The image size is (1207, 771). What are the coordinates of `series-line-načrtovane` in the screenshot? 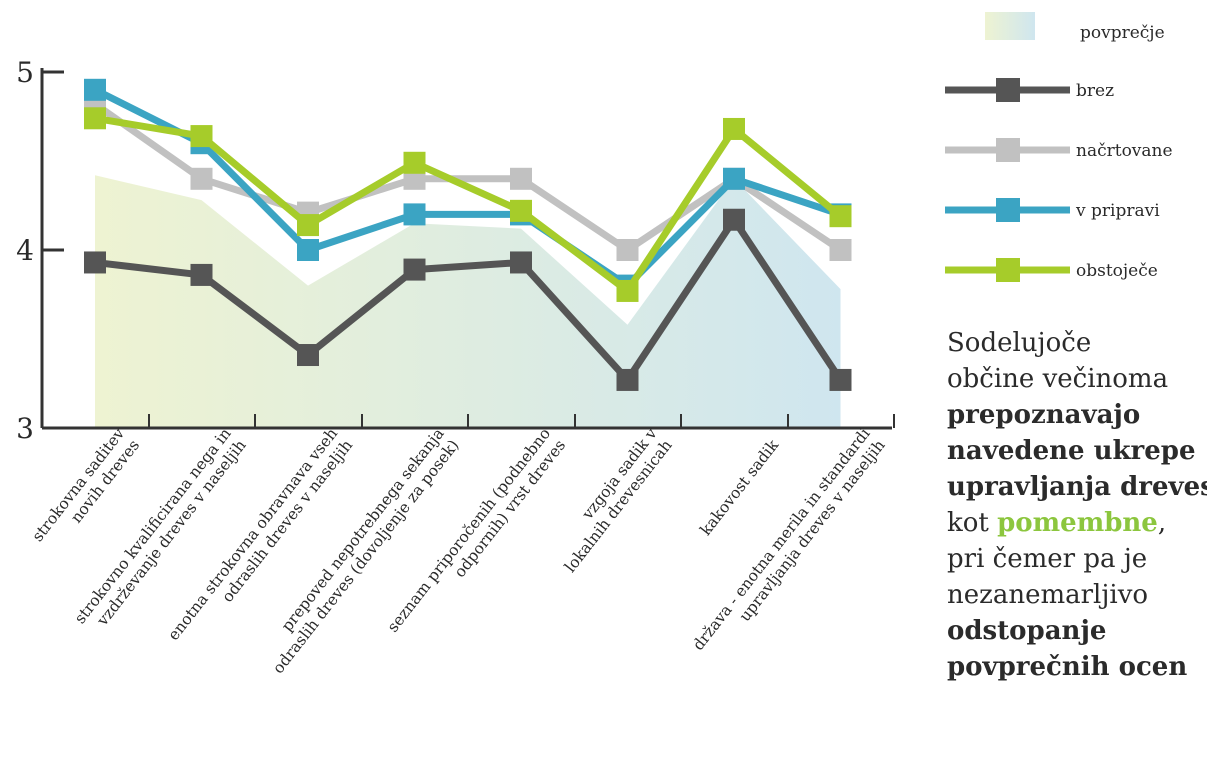 It's located at (467, 177).